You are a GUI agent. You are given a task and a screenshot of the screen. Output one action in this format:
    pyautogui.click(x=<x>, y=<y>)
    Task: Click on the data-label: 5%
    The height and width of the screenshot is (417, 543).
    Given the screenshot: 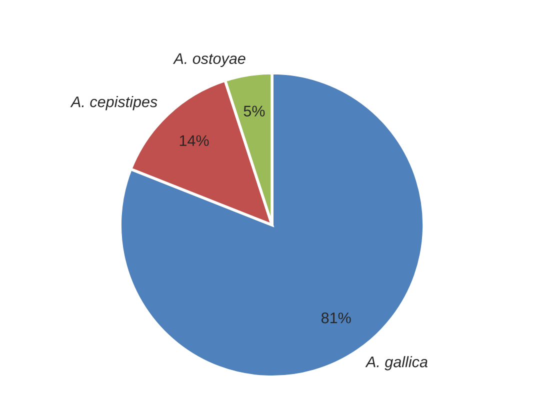 What is the action you would take?
    pyautogui.click(x=254, y=111)
    